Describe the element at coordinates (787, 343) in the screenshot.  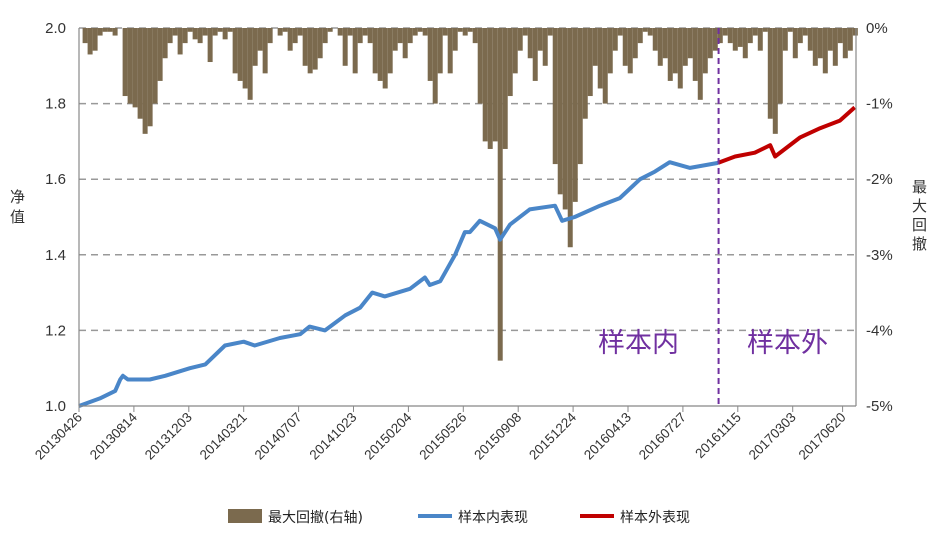
I see `out-sample-annotation: 样本外` at that location.